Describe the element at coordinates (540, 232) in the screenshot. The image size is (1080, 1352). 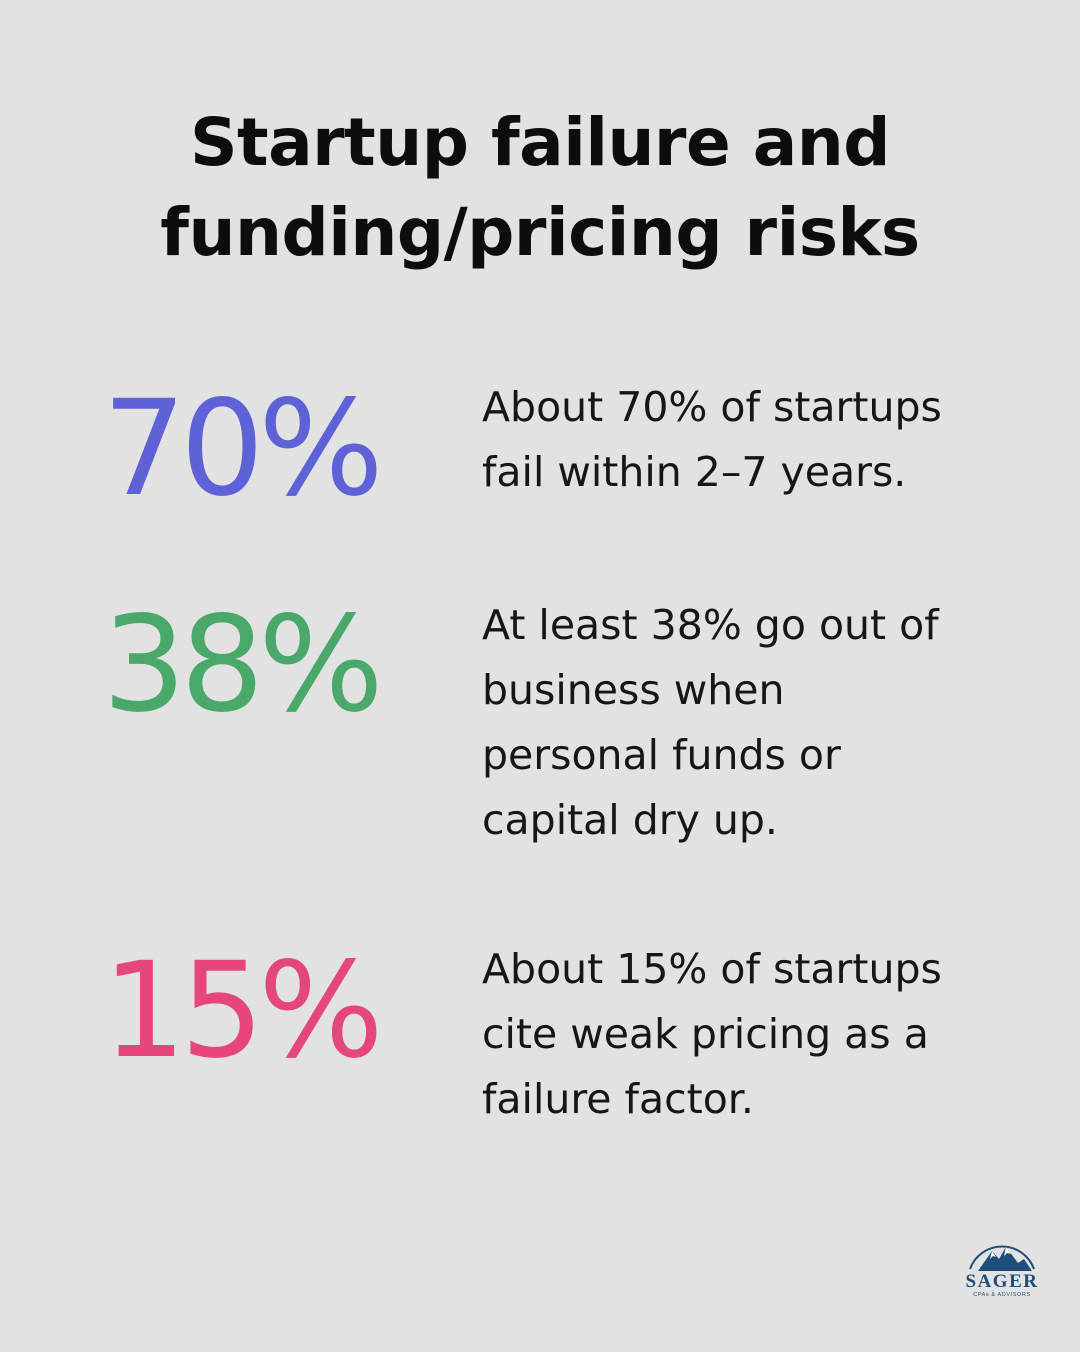
I see `title-line-2: funding/pricing risks` at that location.